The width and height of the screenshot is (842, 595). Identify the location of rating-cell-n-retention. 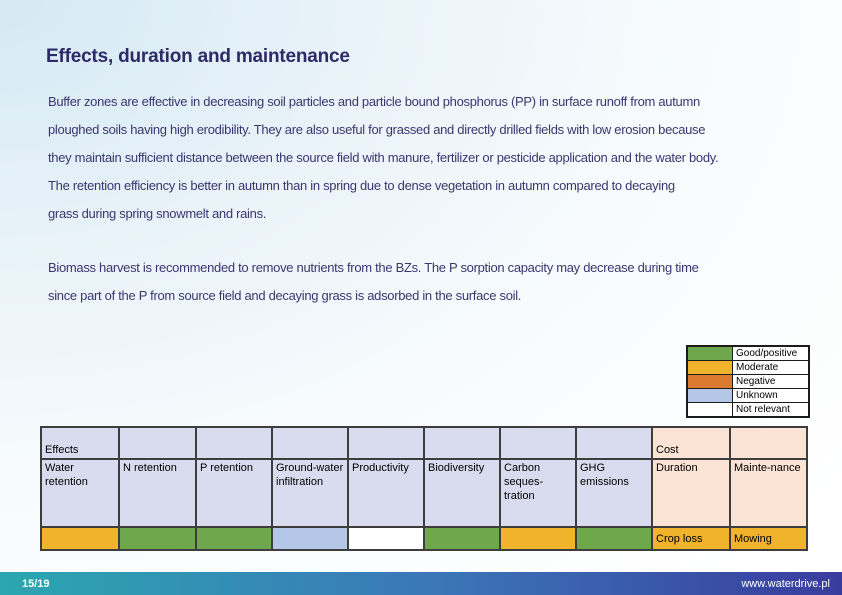
(157, 538).